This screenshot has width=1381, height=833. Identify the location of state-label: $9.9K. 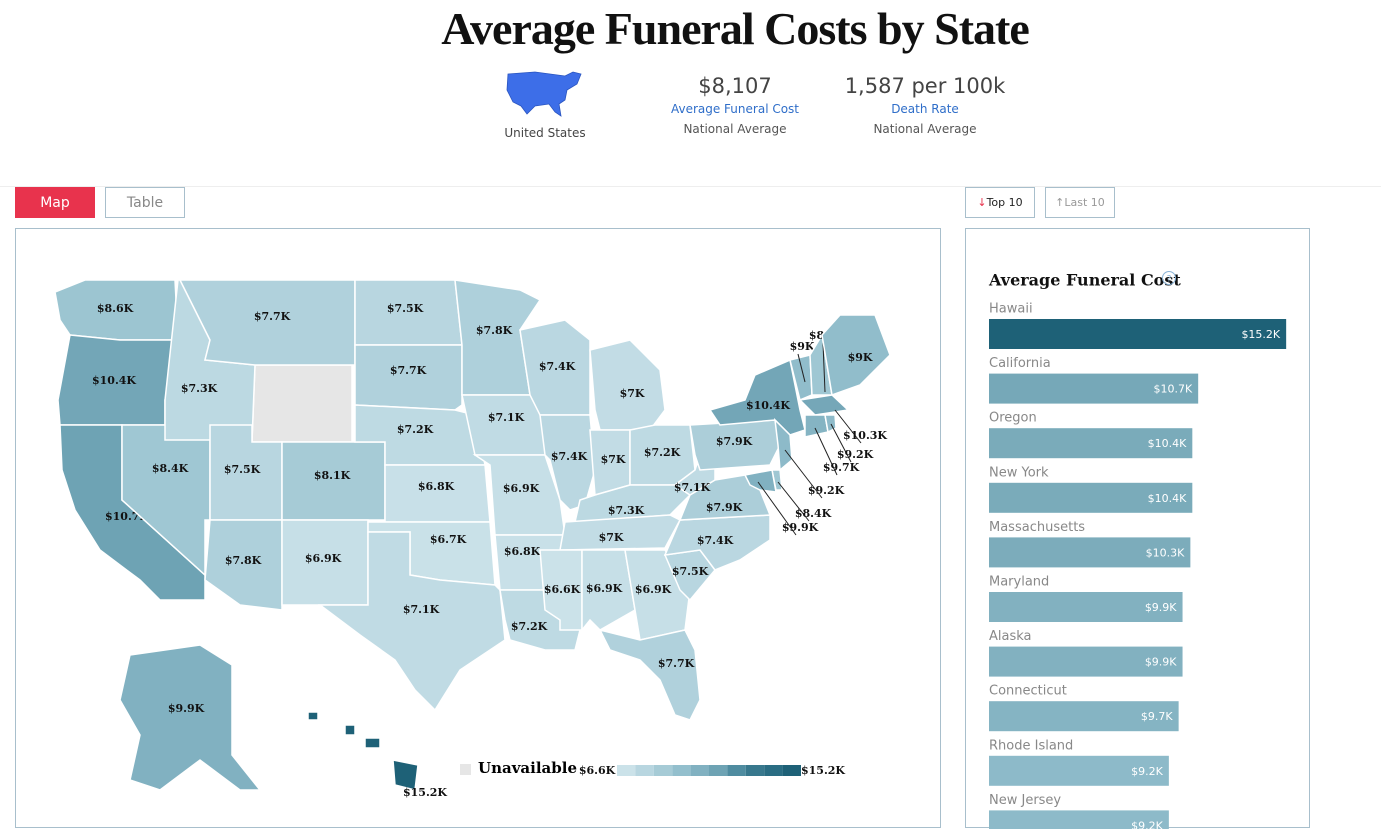
(800, 527).